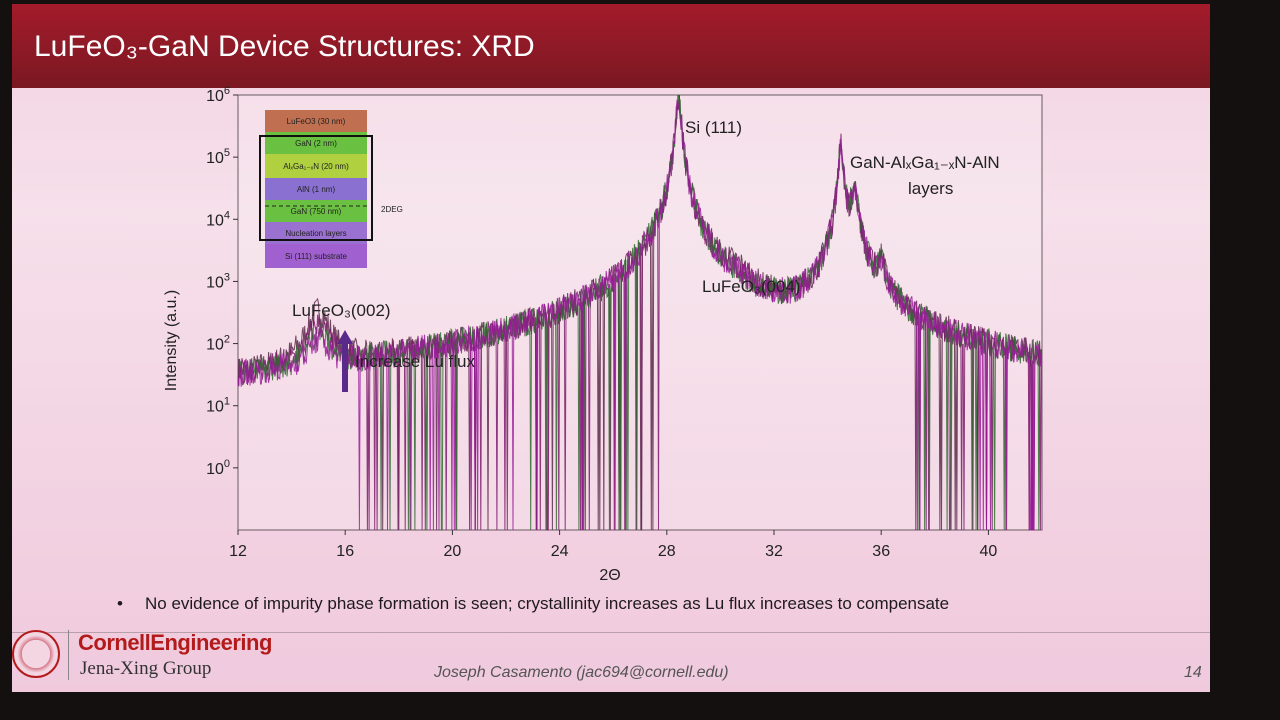 The image size is (1280, 720). I want to click on inset-layer-label: Si (111) substrate, so click(316, 256).